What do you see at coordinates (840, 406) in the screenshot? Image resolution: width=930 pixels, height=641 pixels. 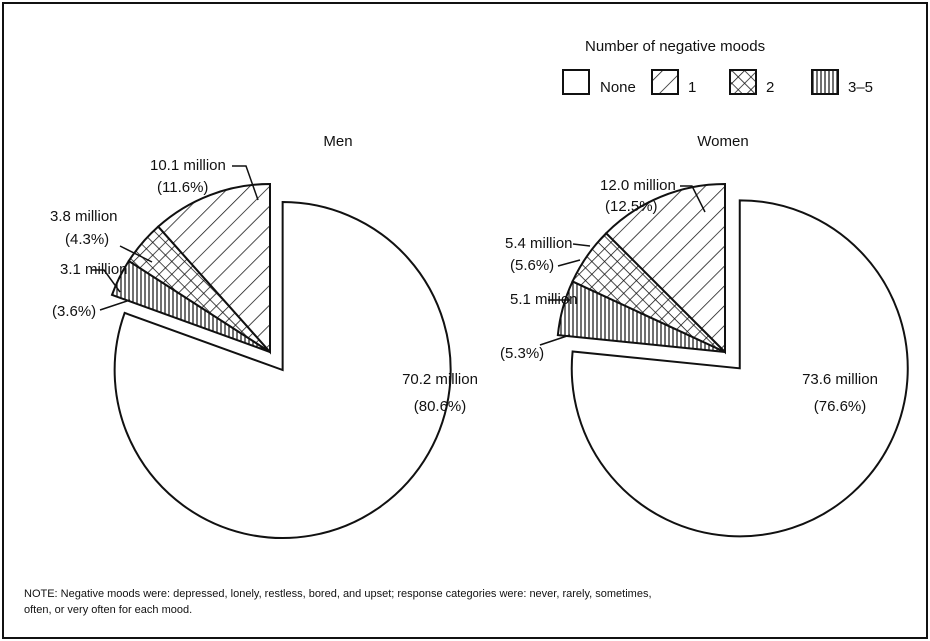 I see `value-label: (76.6%)` at bounding box center [840, 406].